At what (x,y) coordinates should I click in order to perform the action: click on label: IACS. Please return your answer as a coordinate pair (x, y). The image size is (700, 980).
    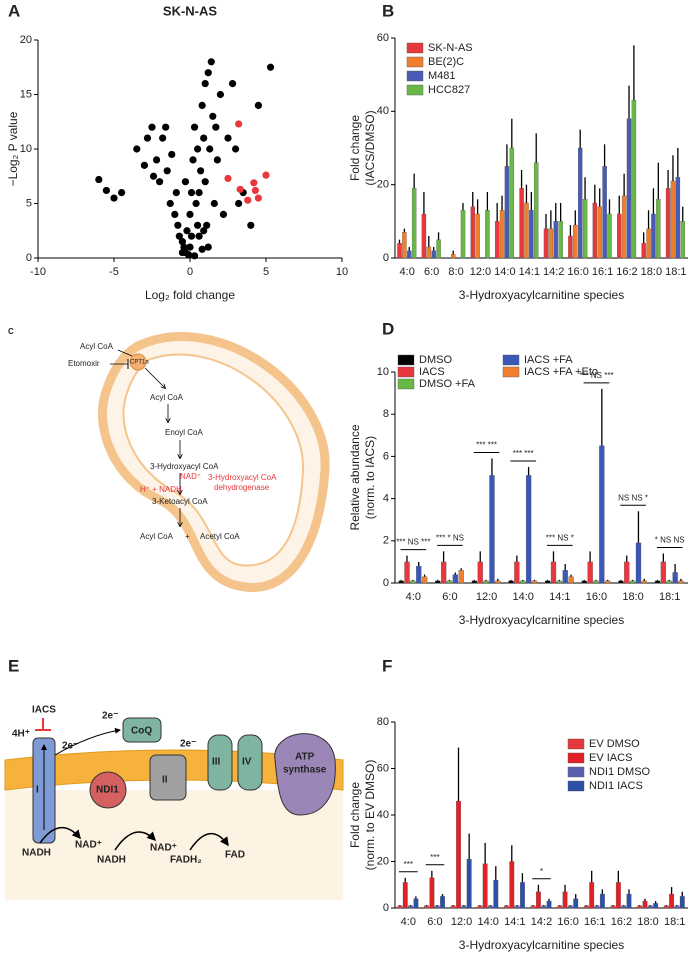
    Looking at the image, I should click on (44, 710).